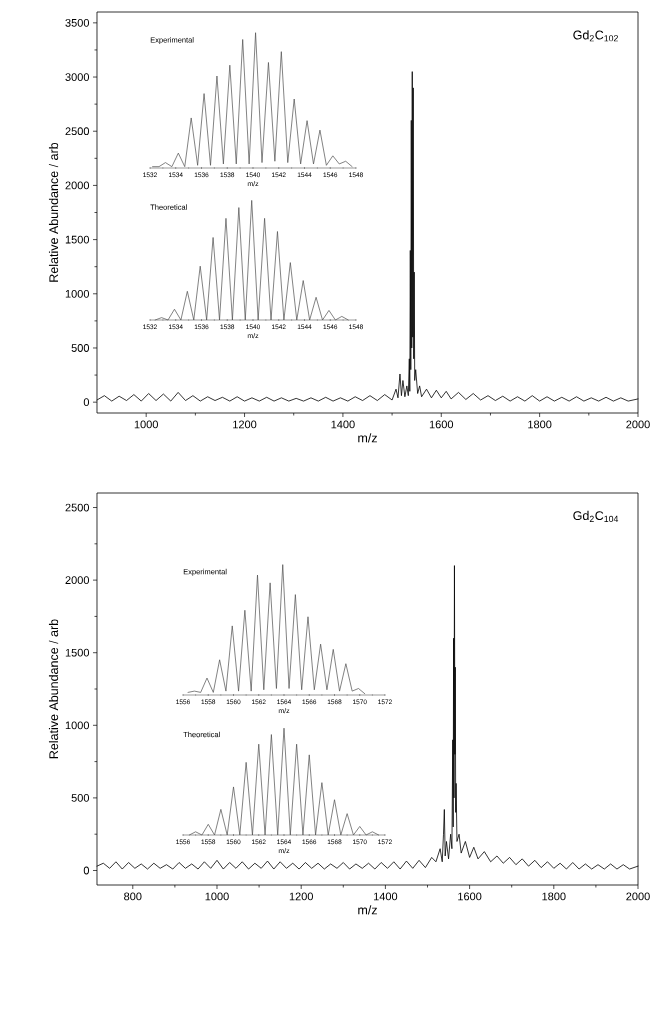 This screenshot has height=1015, width=670. What do you see at coordinates (77, 22) in the screenshot?
I see `y-tick-label: 3500` at bounding box center [77, 22].